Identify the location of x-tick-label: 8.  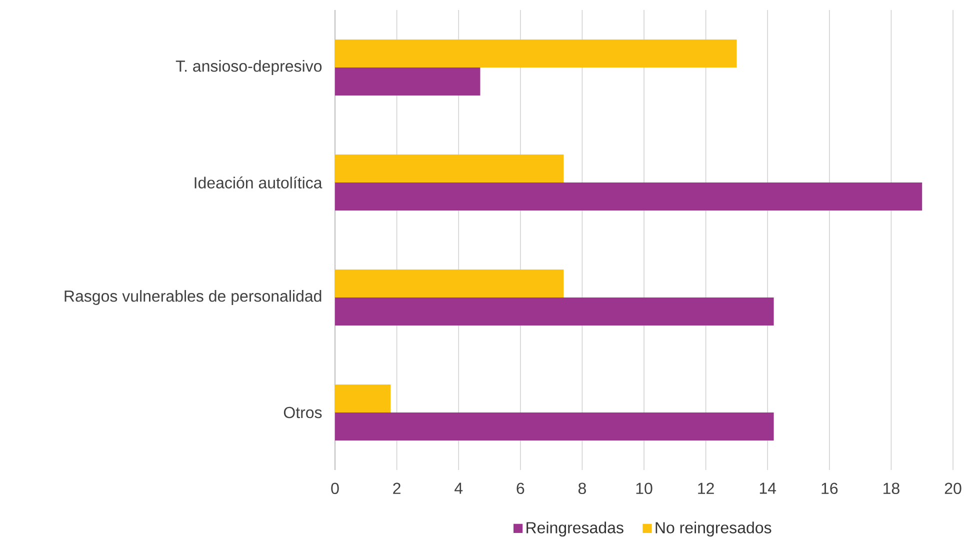
(582, 488).